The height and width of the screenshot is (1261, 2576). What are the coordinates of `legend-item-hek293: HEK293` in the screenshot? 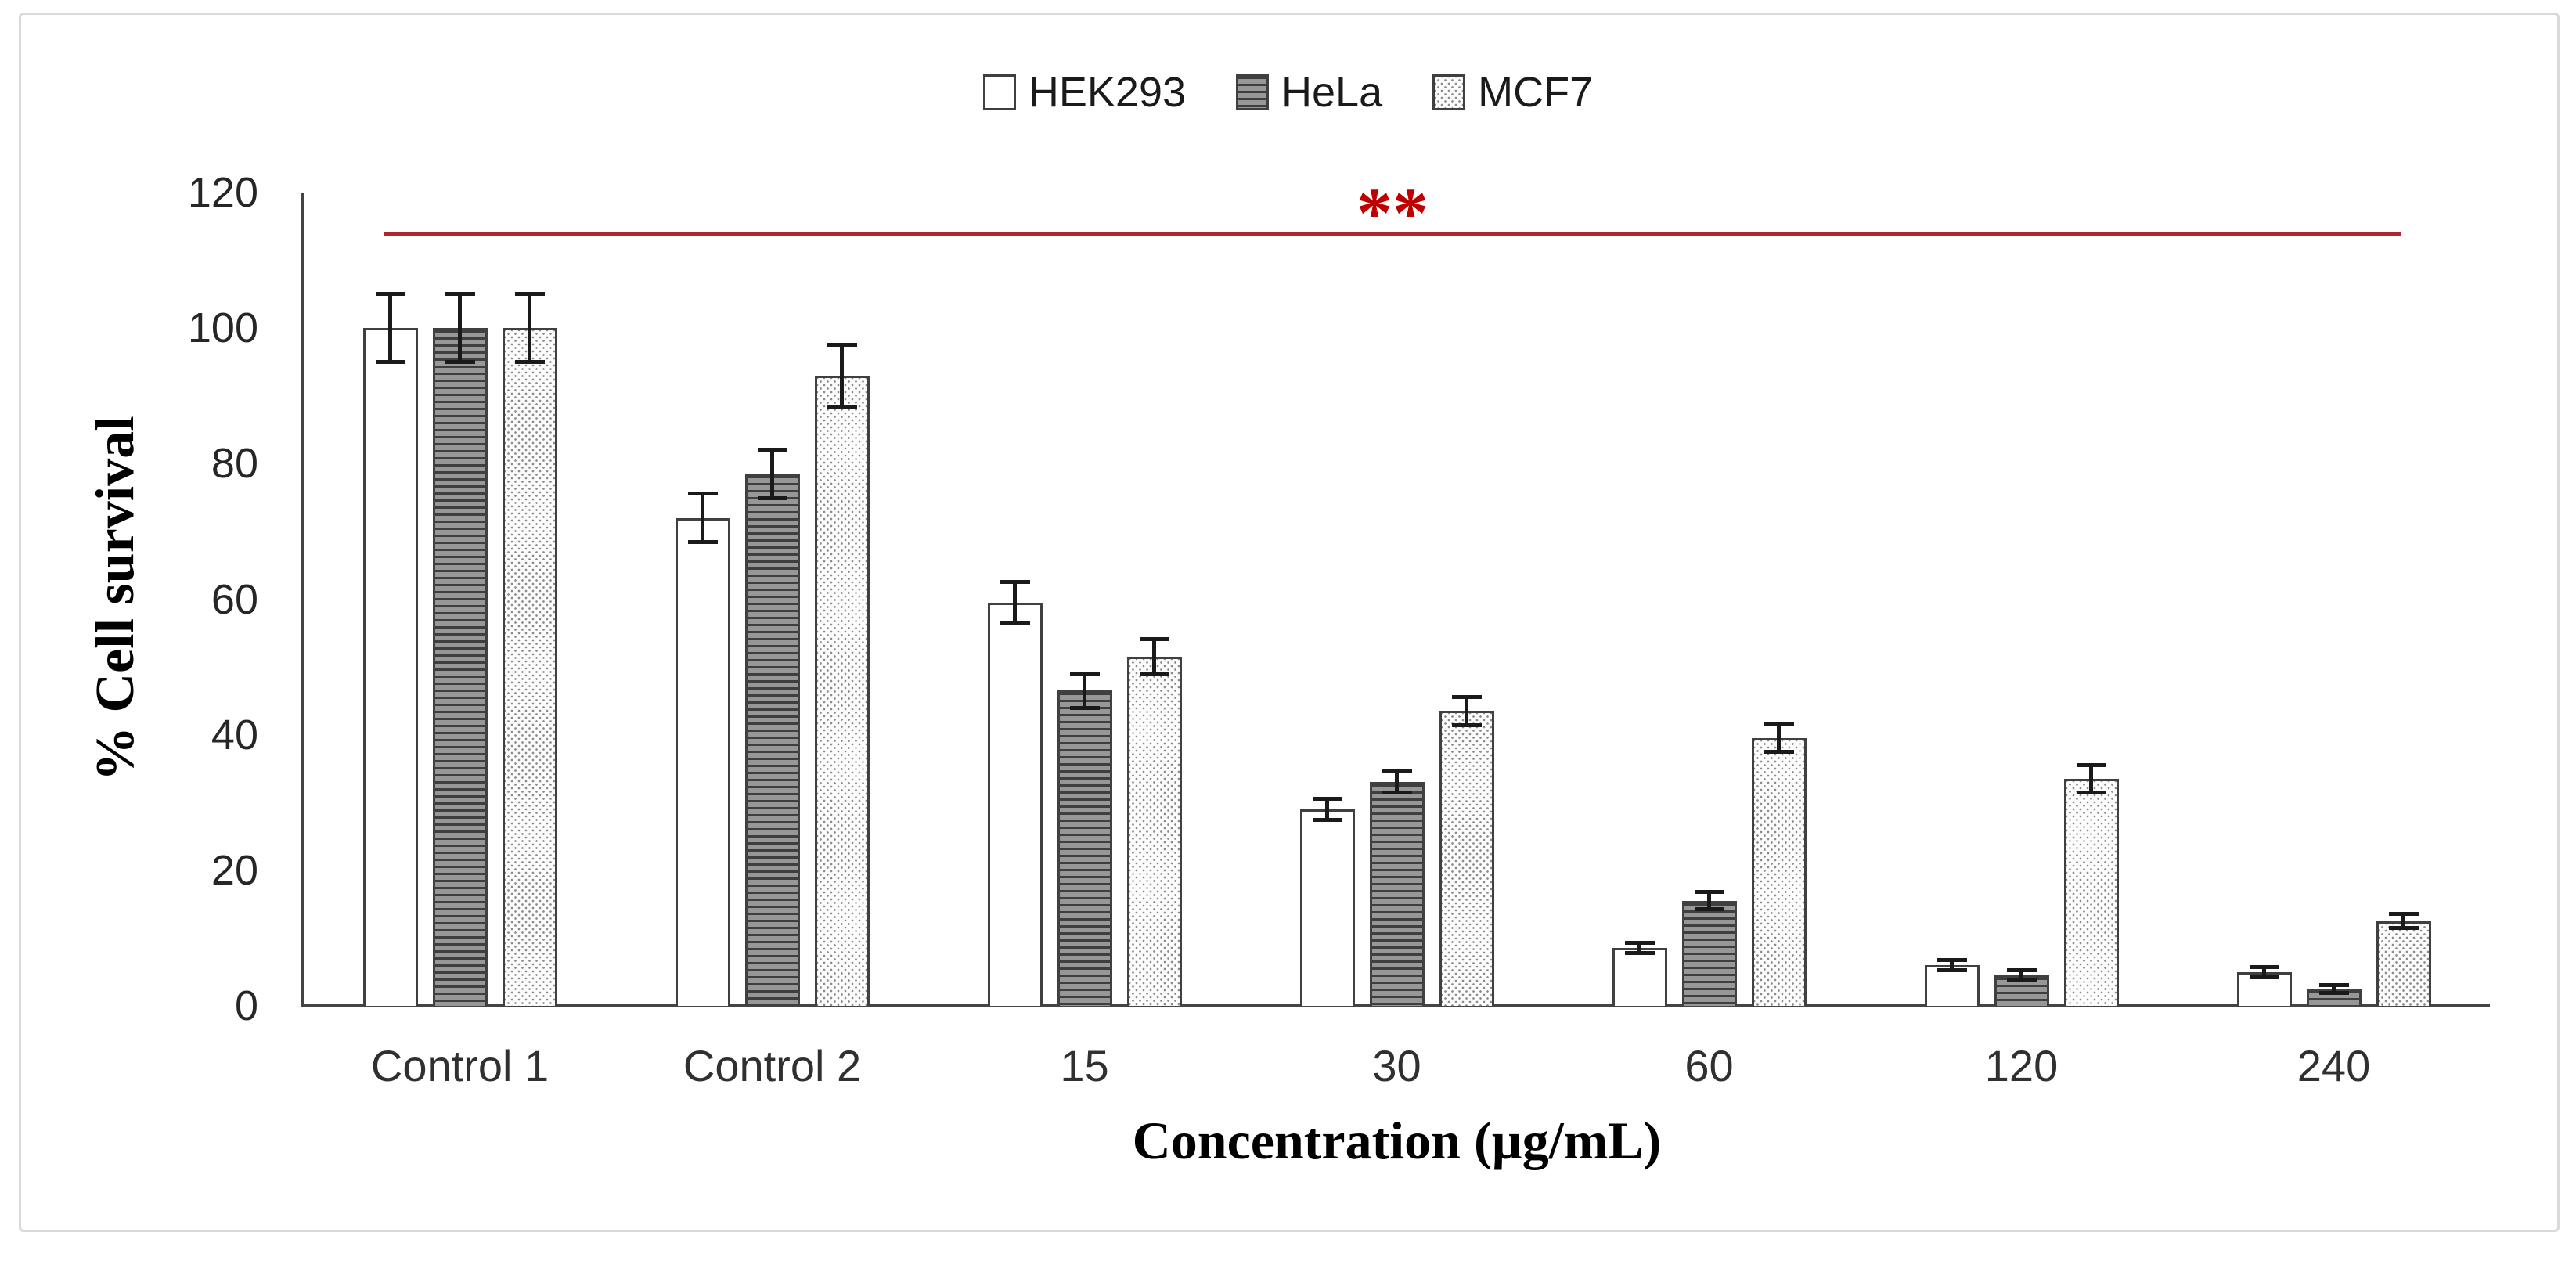 It's located at (1084, 92).